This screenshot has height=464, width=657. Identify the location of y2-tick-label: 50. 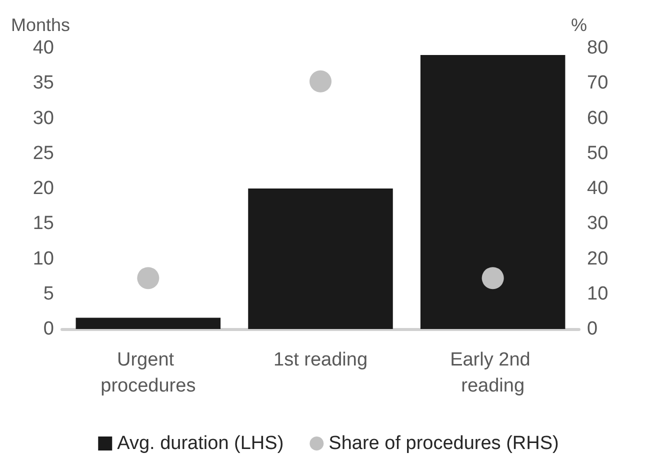
(597, 153).